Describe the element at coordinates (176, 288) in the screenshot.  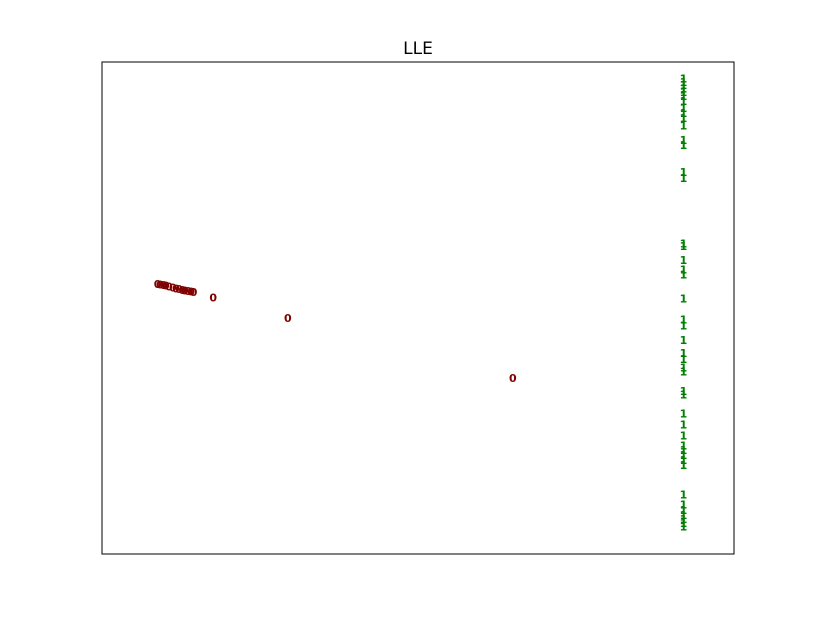
I see `point-label-series-0-6: 0` at that location.